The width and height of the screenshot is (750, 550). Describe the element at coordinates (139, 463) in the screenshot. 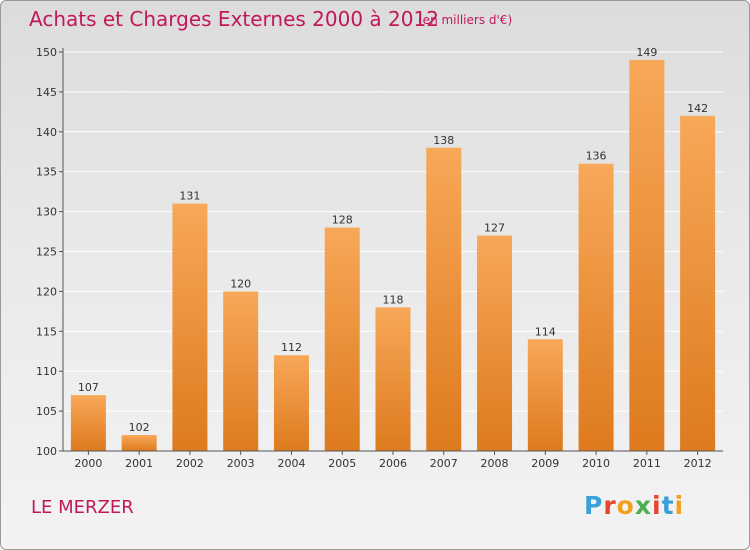

I see `x-tick-label: 2001` at that location.